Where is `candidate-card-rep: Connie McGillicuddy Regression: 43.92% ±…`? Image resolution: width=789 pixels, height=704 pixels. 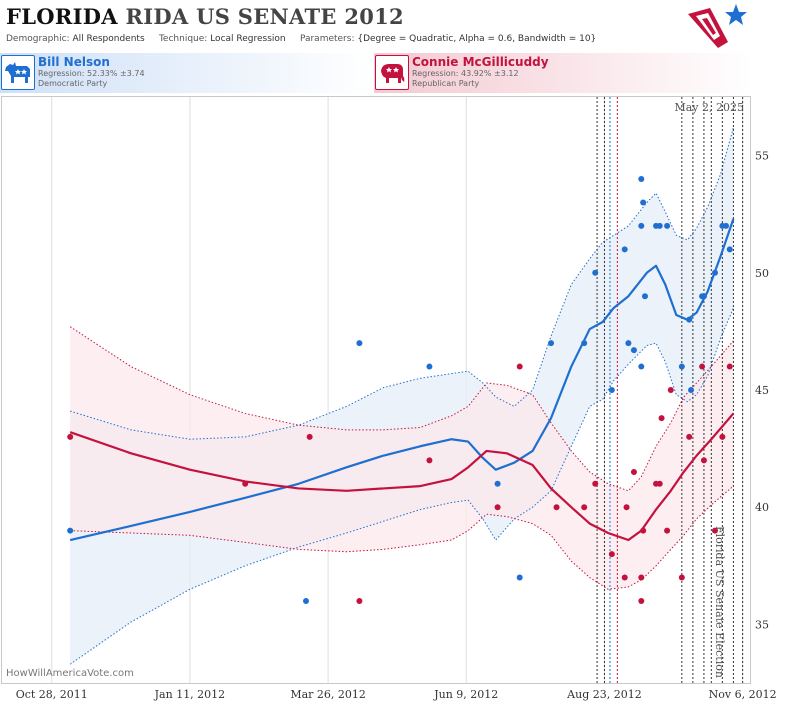 candidate-card-rep: Connie McGillicuddy Regression: 43.92% ±… is located at coordinates (563, 73).